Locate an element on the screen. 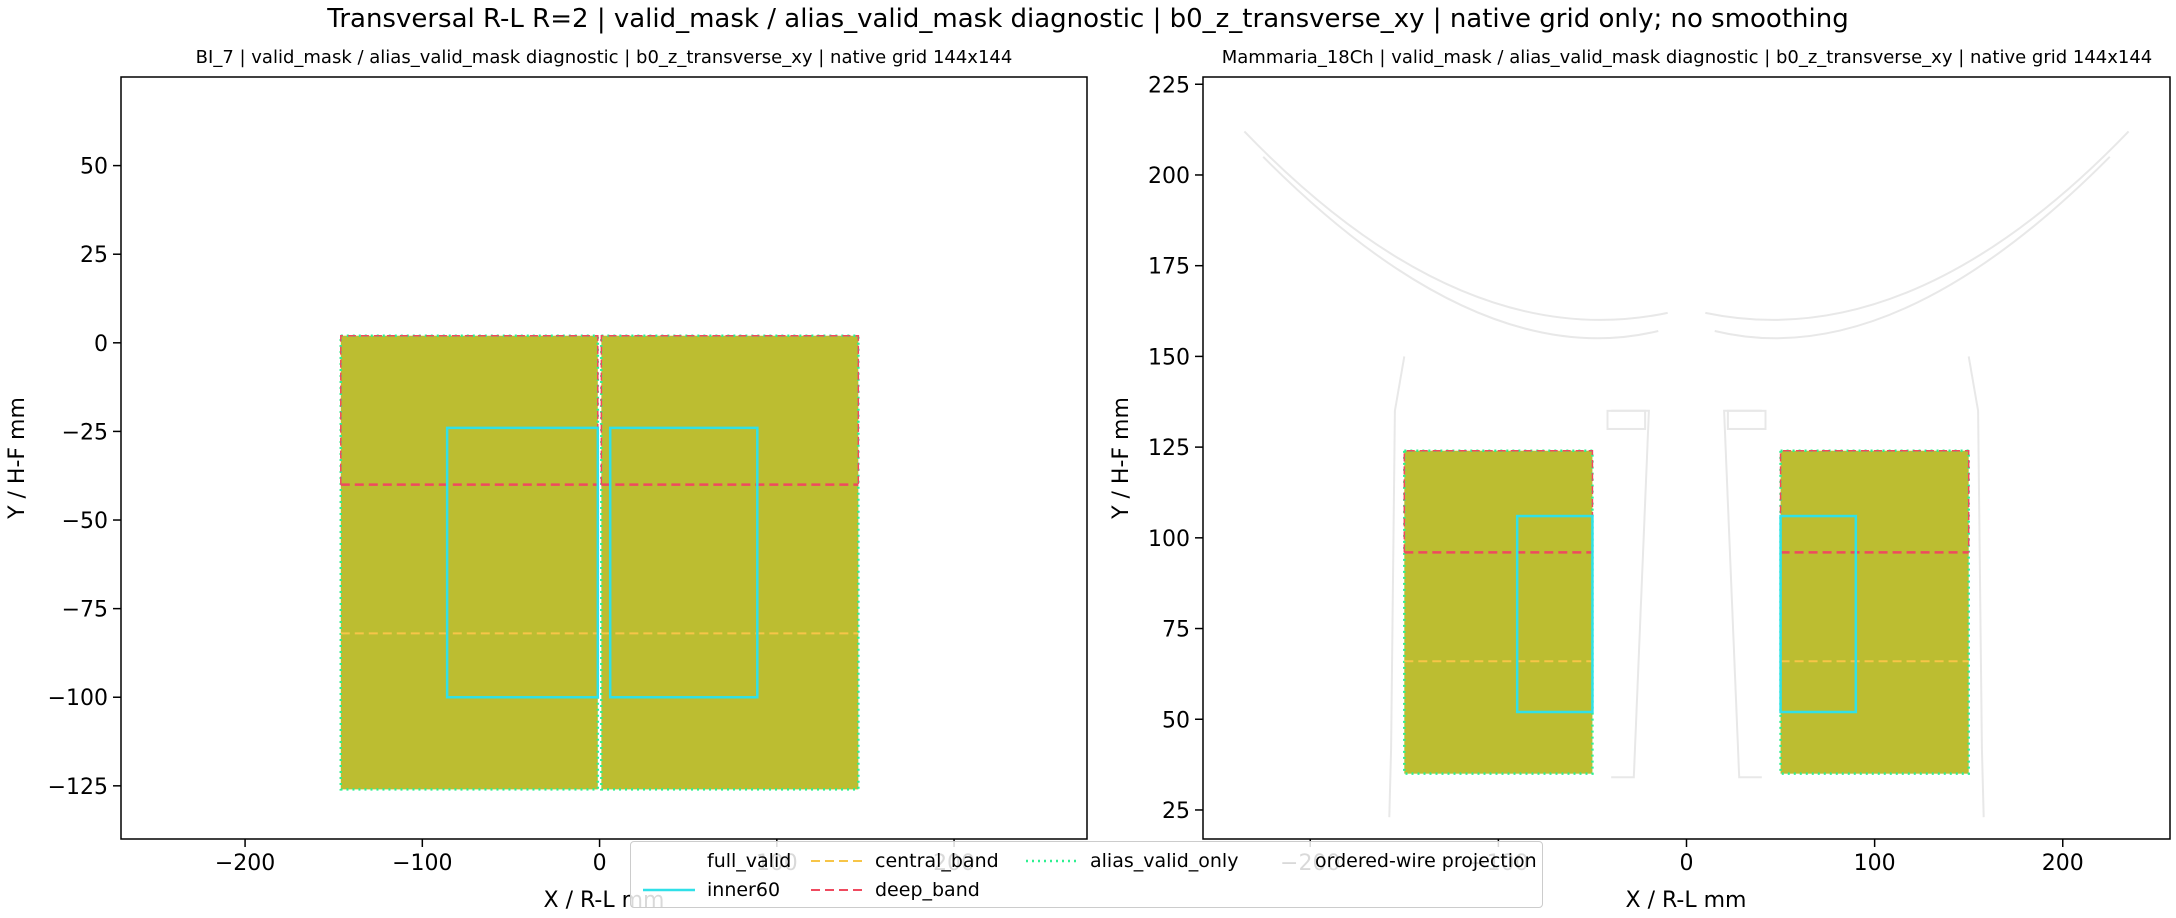 This screenshot has width=2176, height=918. y-tick-label-mammaria: 25 is located at coordinates (1176, 811).